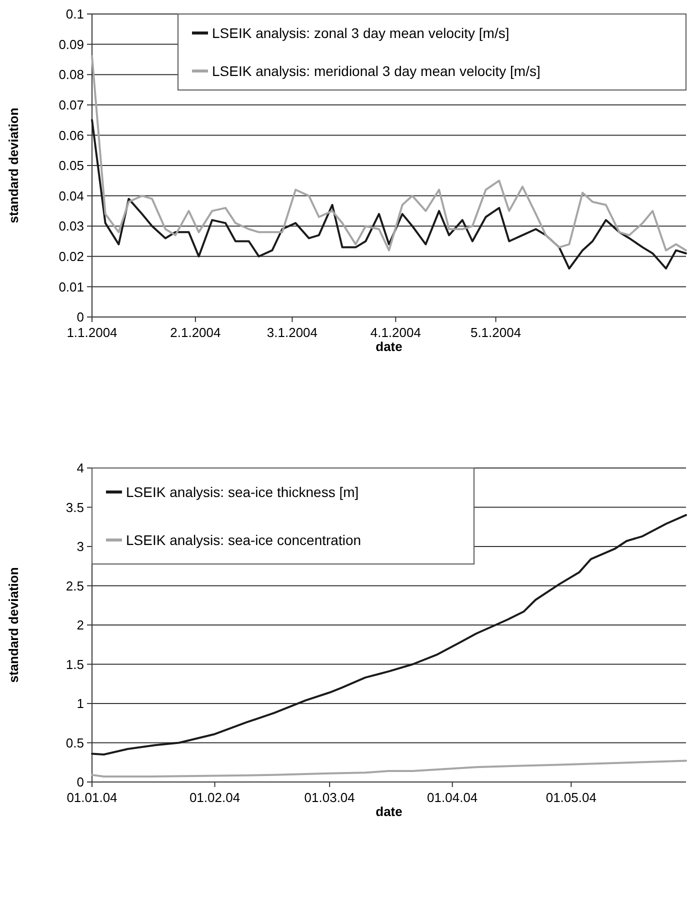 This screenshot has height=903, width=688. I want to click on y-tick-label: 1, so click(80, 704).